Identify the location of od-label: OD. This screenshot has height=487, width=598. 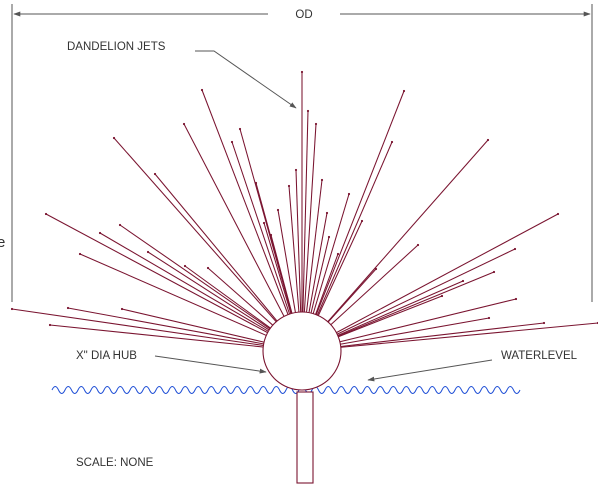
(303, 15).